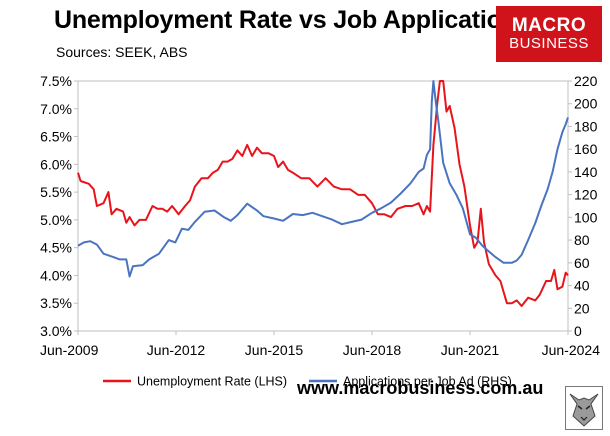 The height and width of the screenshot is (436, 610). I want to click on wolf-logo-icon, so click(584, 408).